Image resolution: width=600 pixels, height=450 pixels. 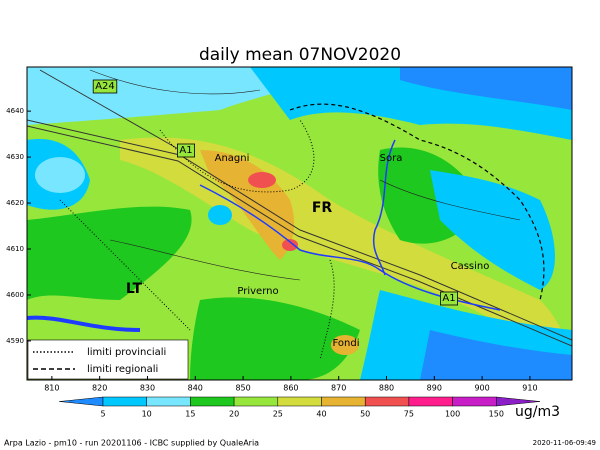 I want to click on x-tick-label: 870, so click(x=338, y=388).